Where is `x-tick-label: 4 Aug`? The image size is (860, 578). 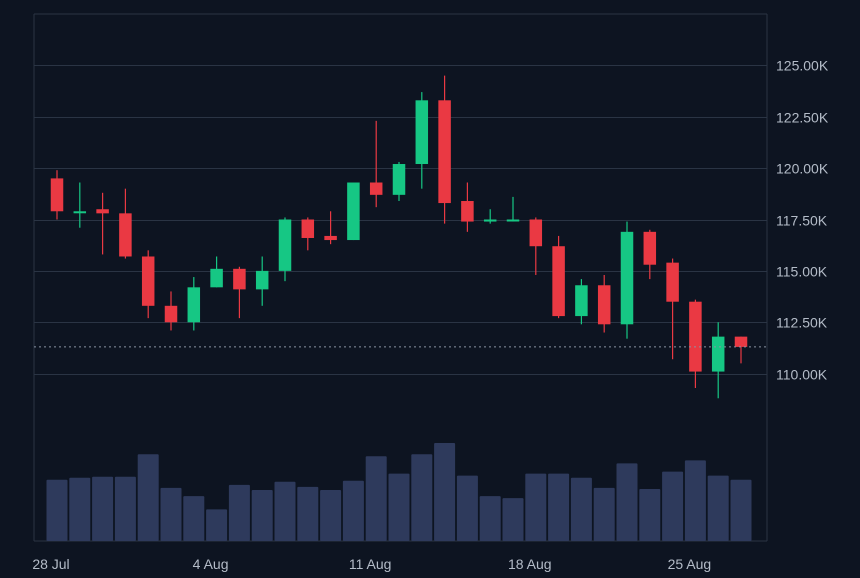
x-tick-label: 4 Aug is located at coordinates (211, 564).